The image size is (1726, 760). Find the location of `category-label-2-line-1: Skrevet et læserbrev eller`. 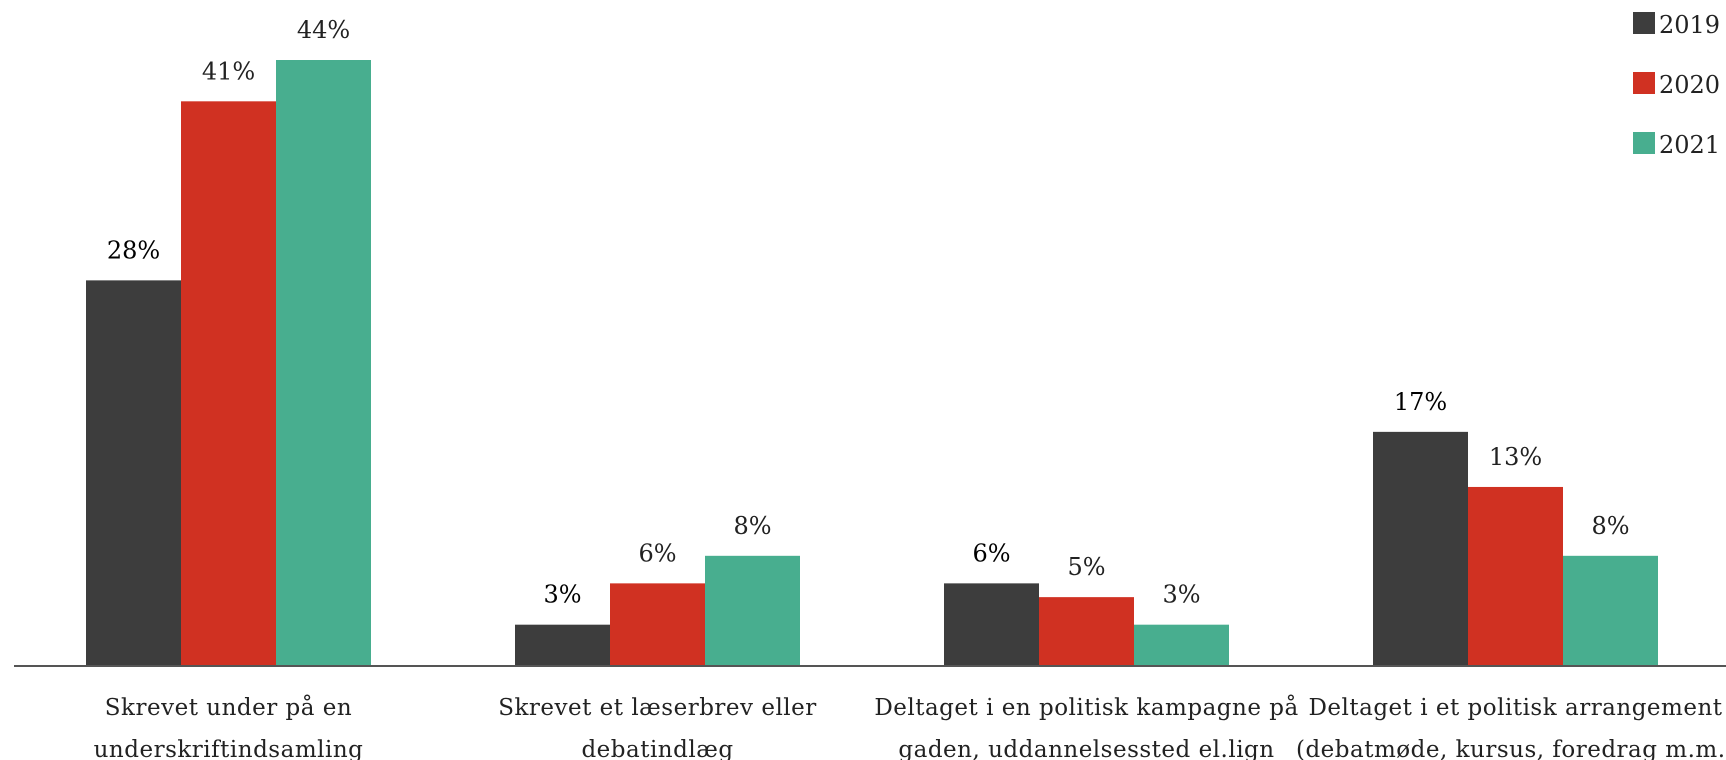

category-label-2-line-1: Skrevet et læserbrev eller is located at coordinates (657, 708).